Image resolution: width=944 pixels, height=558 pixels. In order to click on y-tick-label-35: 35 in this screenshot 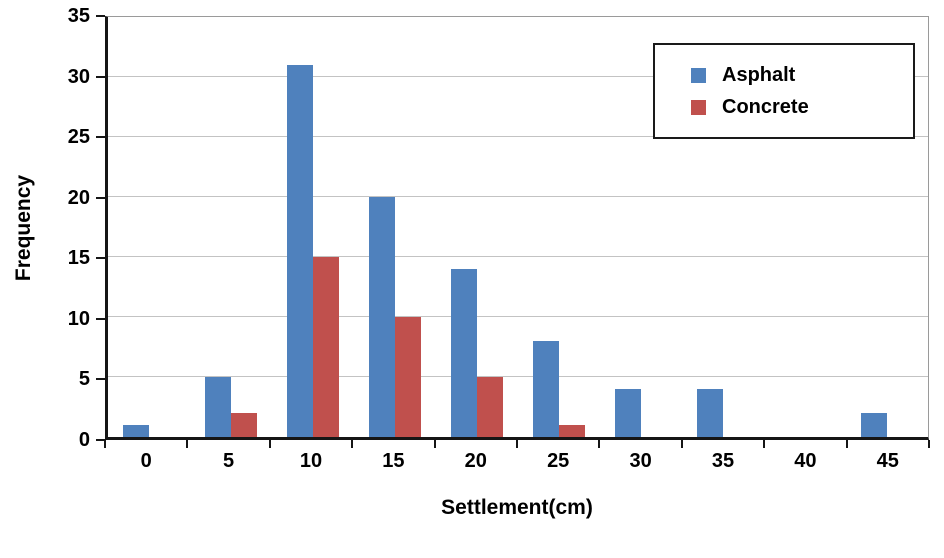, I will do `click(78, 16)`.